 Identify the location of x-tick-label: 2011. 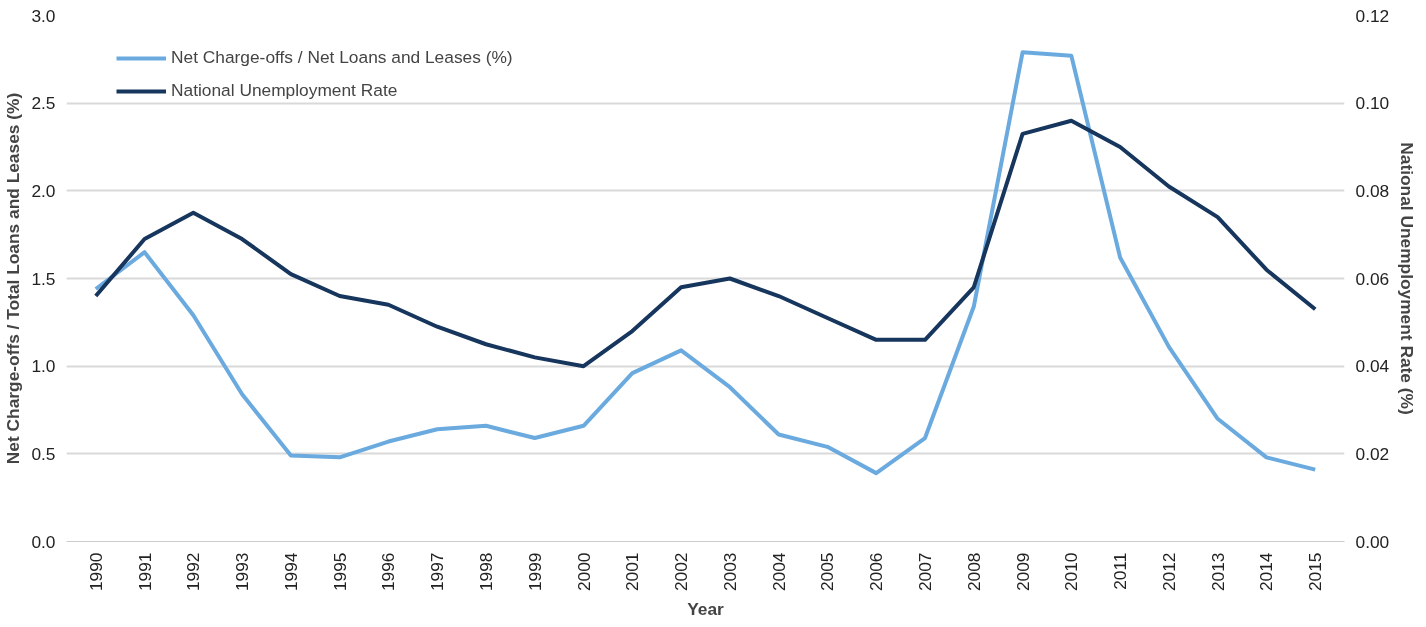
(1120, 571).